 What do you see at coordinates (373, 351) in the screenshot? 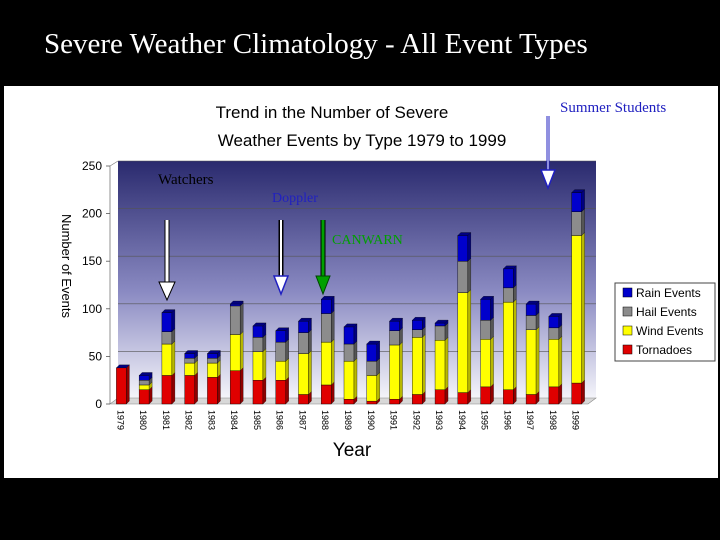
I see `bar-rain-events-1990` at bounding box center [373, 351].